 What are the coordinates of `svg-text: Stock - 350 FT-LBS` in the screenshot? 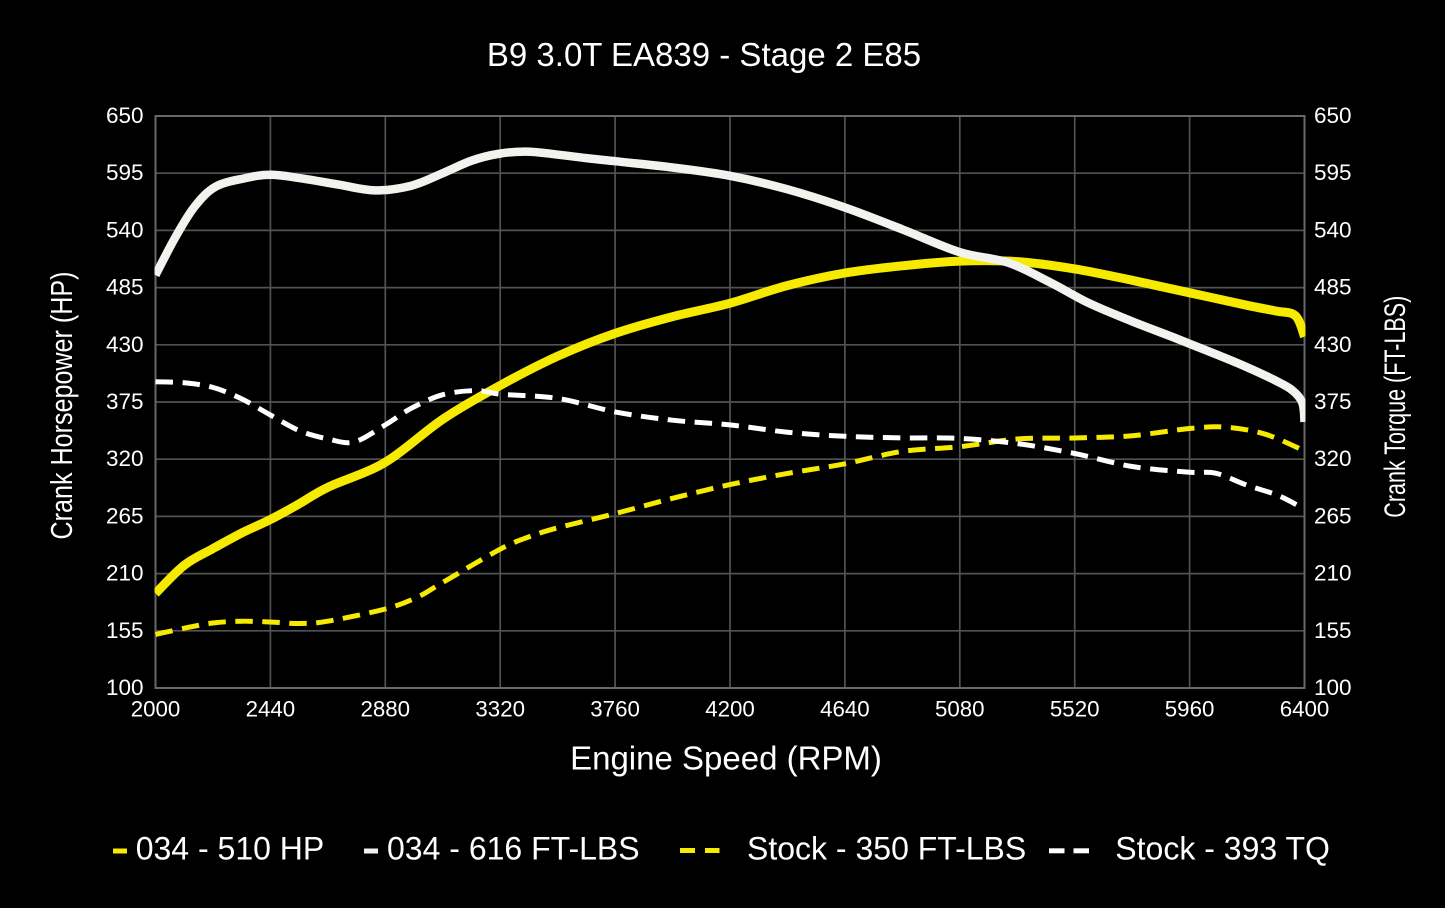 It's located at (886, 849).